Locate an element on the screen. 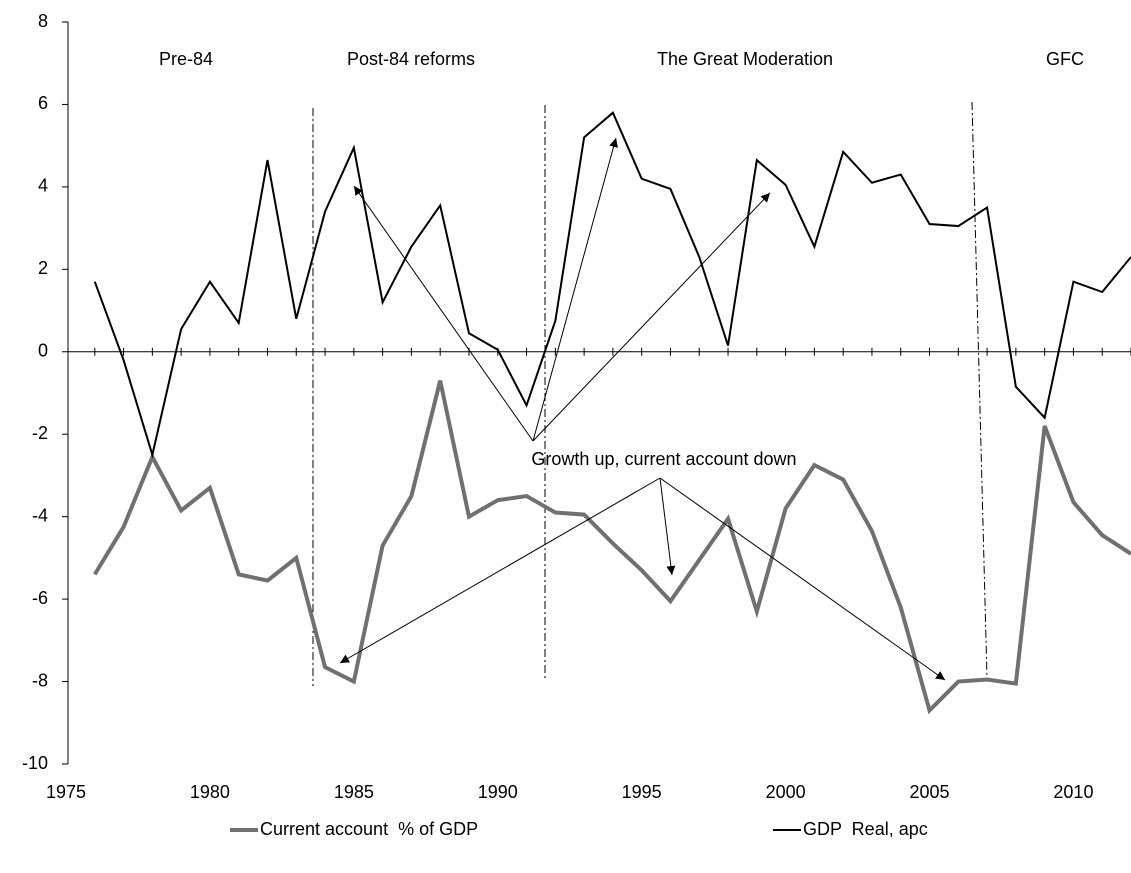  era-label: Pre-84 is located at coordinates (186, 59).